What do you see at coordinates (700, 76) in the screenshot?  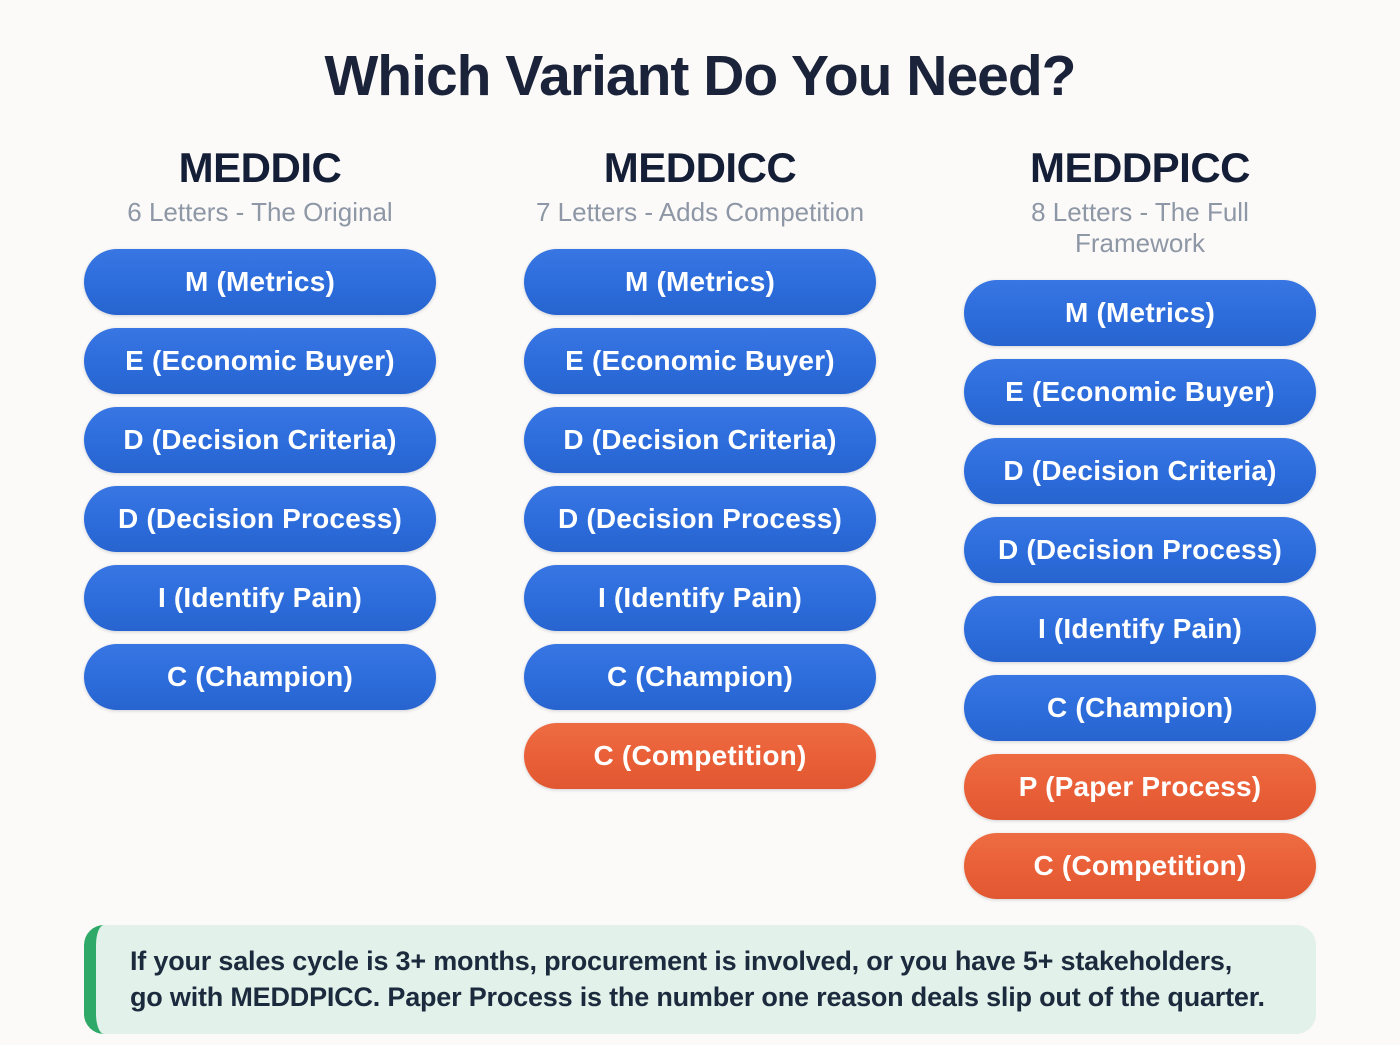 I see `page-title: Which Variant Do You Need?` at bounding box center [700, 76].